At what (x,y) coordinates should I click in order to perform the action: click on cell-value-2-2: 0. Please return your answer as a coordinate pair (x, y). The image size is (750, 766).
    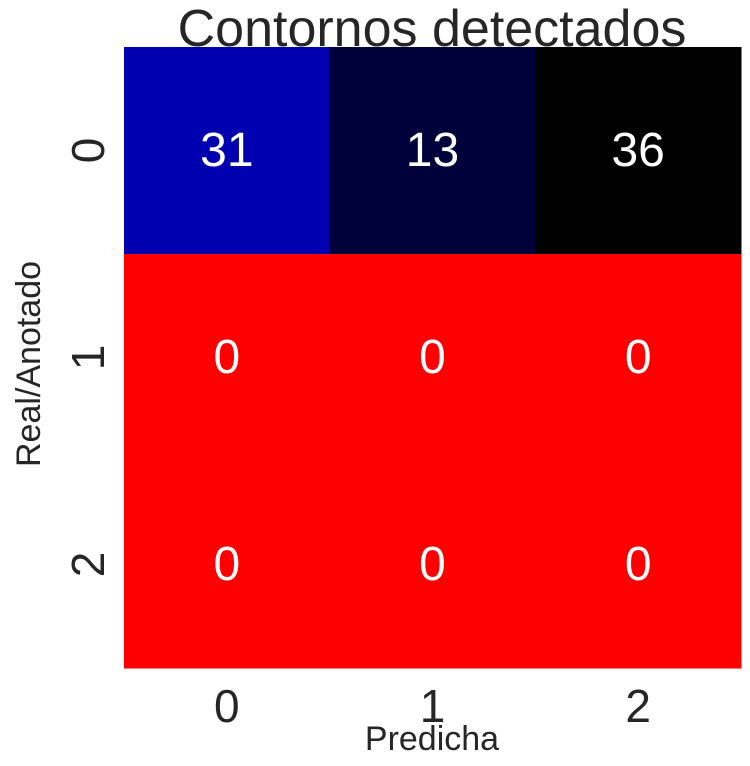
    Looking at the image, I should click on (638, 564).